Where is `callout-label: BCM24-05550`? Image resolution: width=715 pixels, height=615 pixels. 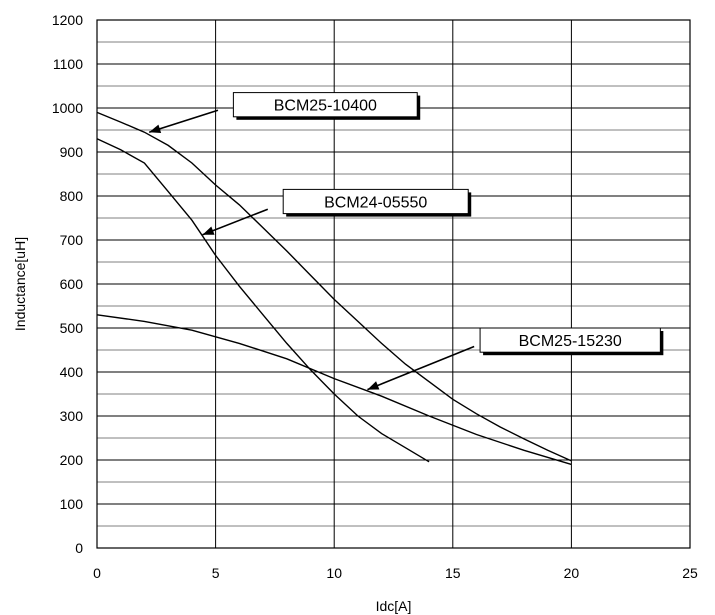 callout-label: BCM24-05550 is located at coordinates (375, 203).